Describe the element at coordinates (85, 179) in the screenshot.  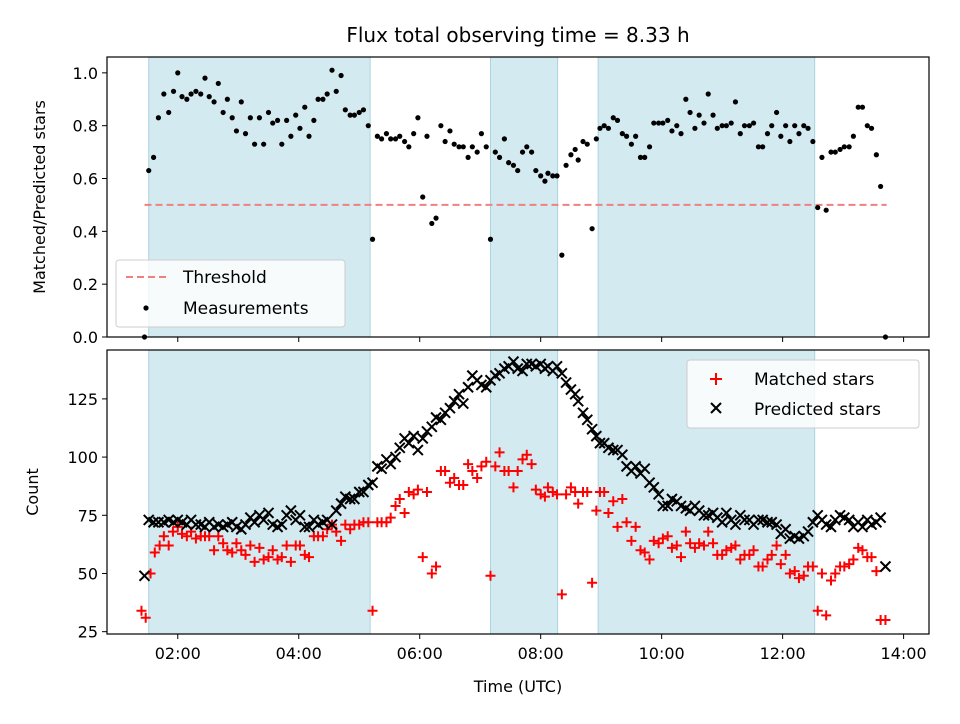
I see `top-ytick-label-3: 0.6` at that location.